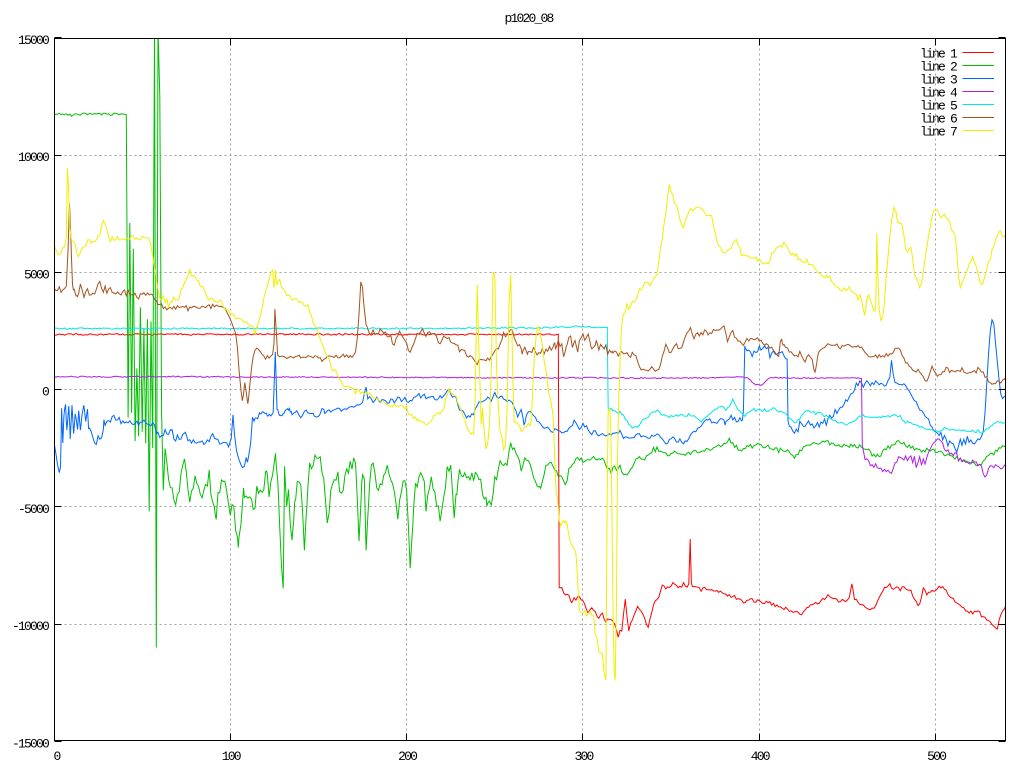 Image resolution: width=1024 pixels, height=768 pixels. Describe the element at coordinates (939, 93) in the screenshot. I see `svg-text: line 4` at that location.